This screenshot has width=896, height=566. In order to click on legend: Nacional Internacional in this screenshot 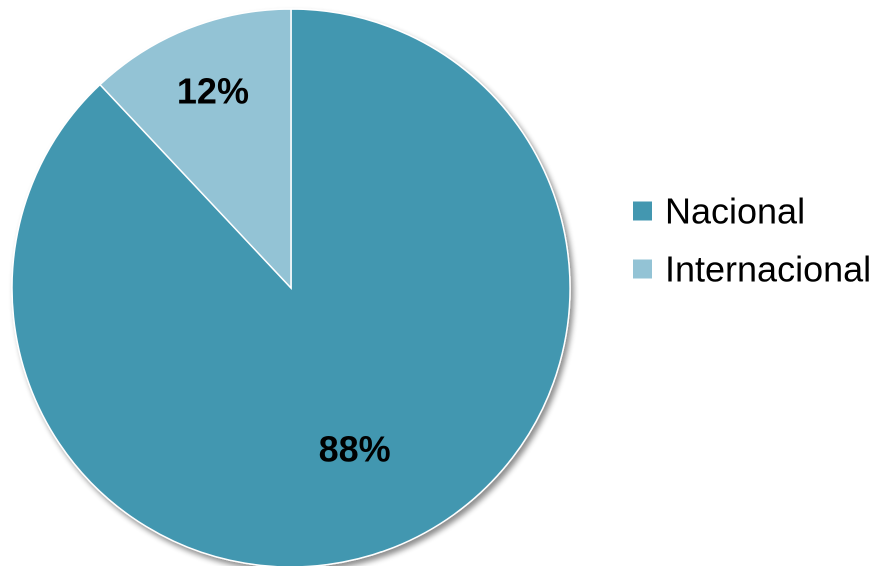, I will do `click(752, 240)`.